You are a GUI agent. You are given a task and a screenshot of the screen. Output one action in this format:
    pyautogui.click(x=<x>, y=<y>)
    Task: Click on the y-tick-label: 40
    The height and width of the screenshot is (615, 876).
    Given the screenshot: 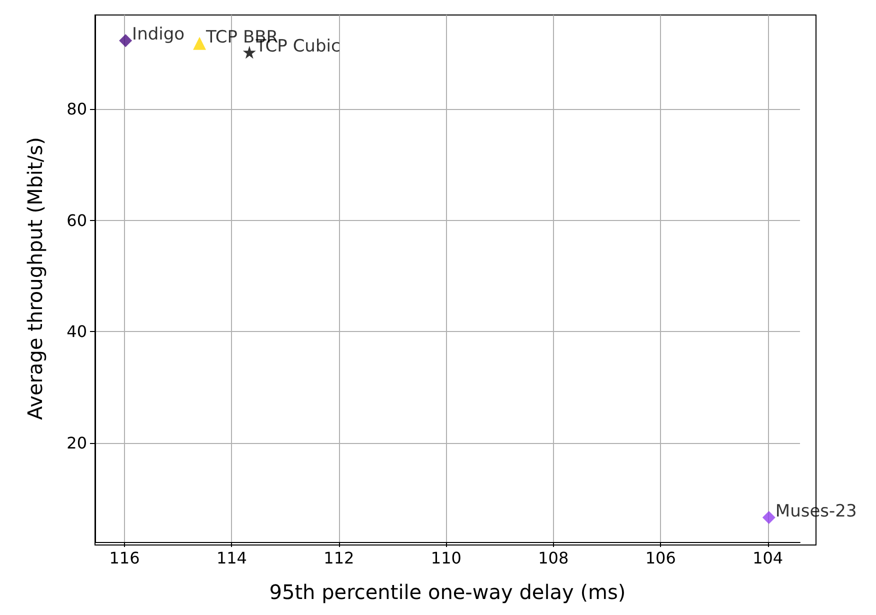 What is the action you would take?
    pyautogui.click(x=76, y=332)
    